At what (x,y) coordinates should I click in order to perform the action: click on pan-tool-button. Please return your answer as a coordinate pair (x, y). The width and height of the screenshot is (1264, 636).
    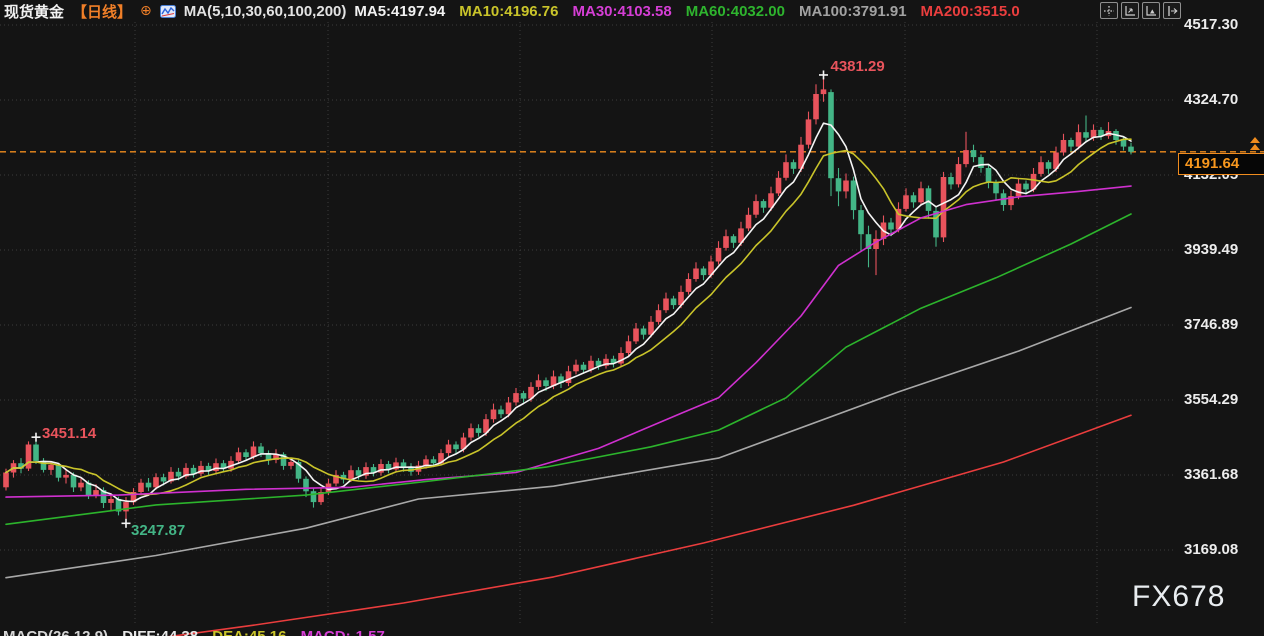
    Looking at the image, I should click on (1109, 10).